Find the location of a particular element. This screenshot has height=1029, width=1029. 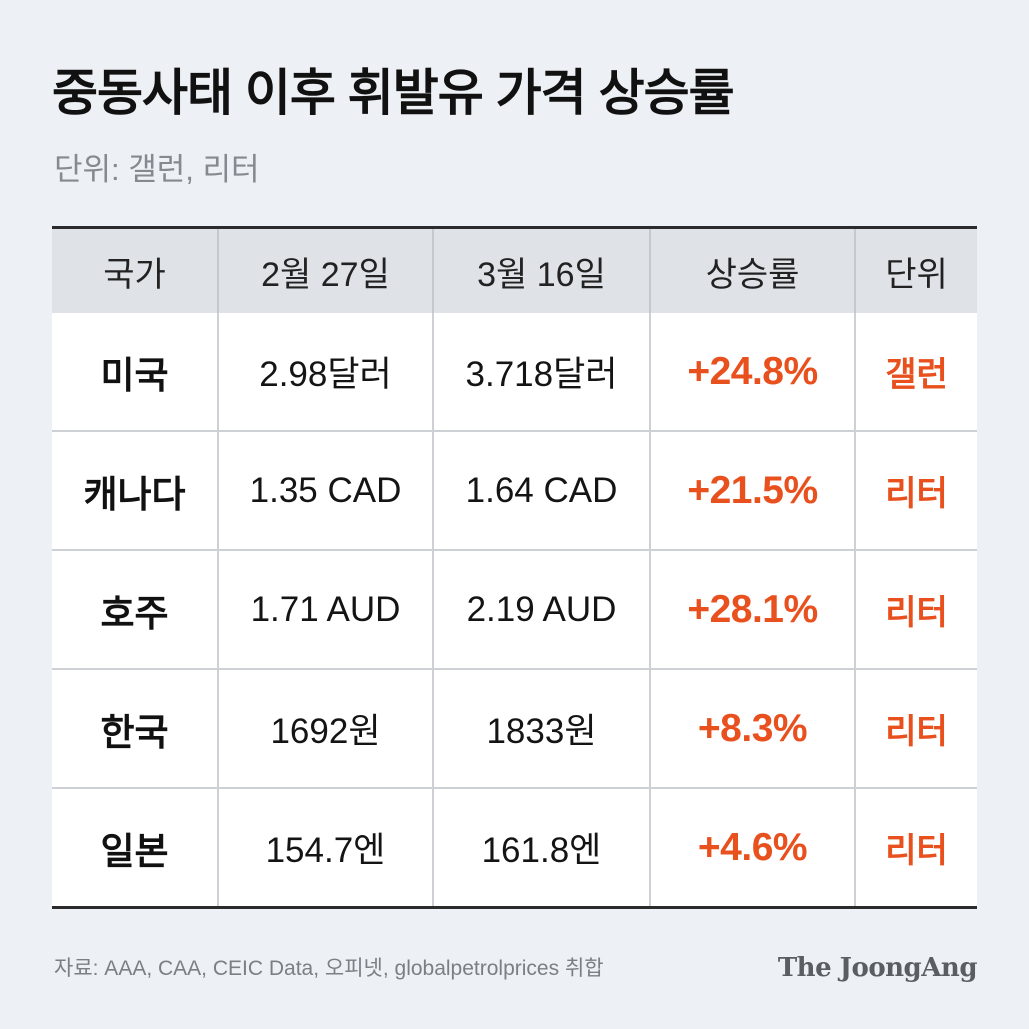

header-increase-rate: 상승률 is located at coordinates (752, 270).